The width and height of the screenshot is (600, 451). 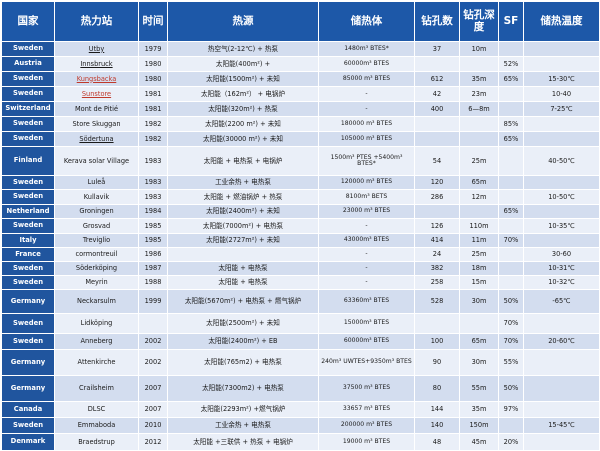 What do you see at coordinates (561, 161) in the screenshot?
I see `cell-storage-temp: 40-50℃` at bounding box center [561, 161].